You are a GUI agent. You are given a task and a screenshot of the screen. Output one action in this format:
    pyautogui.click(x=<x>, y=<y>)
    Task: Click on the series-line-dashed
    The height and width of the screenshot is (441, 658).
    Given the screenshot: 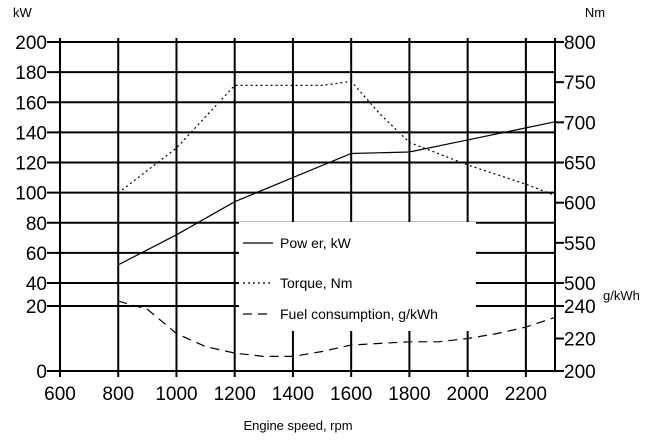 What is the action you would take?
    pyautogui.click(x=337, y=328)
    